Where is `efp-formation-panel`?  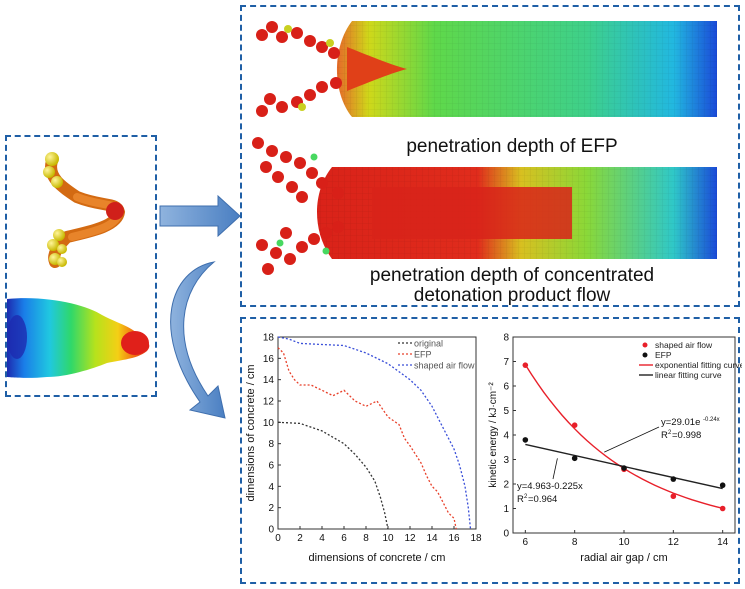 efp-formation-panel is located at coordinates (81, 266).